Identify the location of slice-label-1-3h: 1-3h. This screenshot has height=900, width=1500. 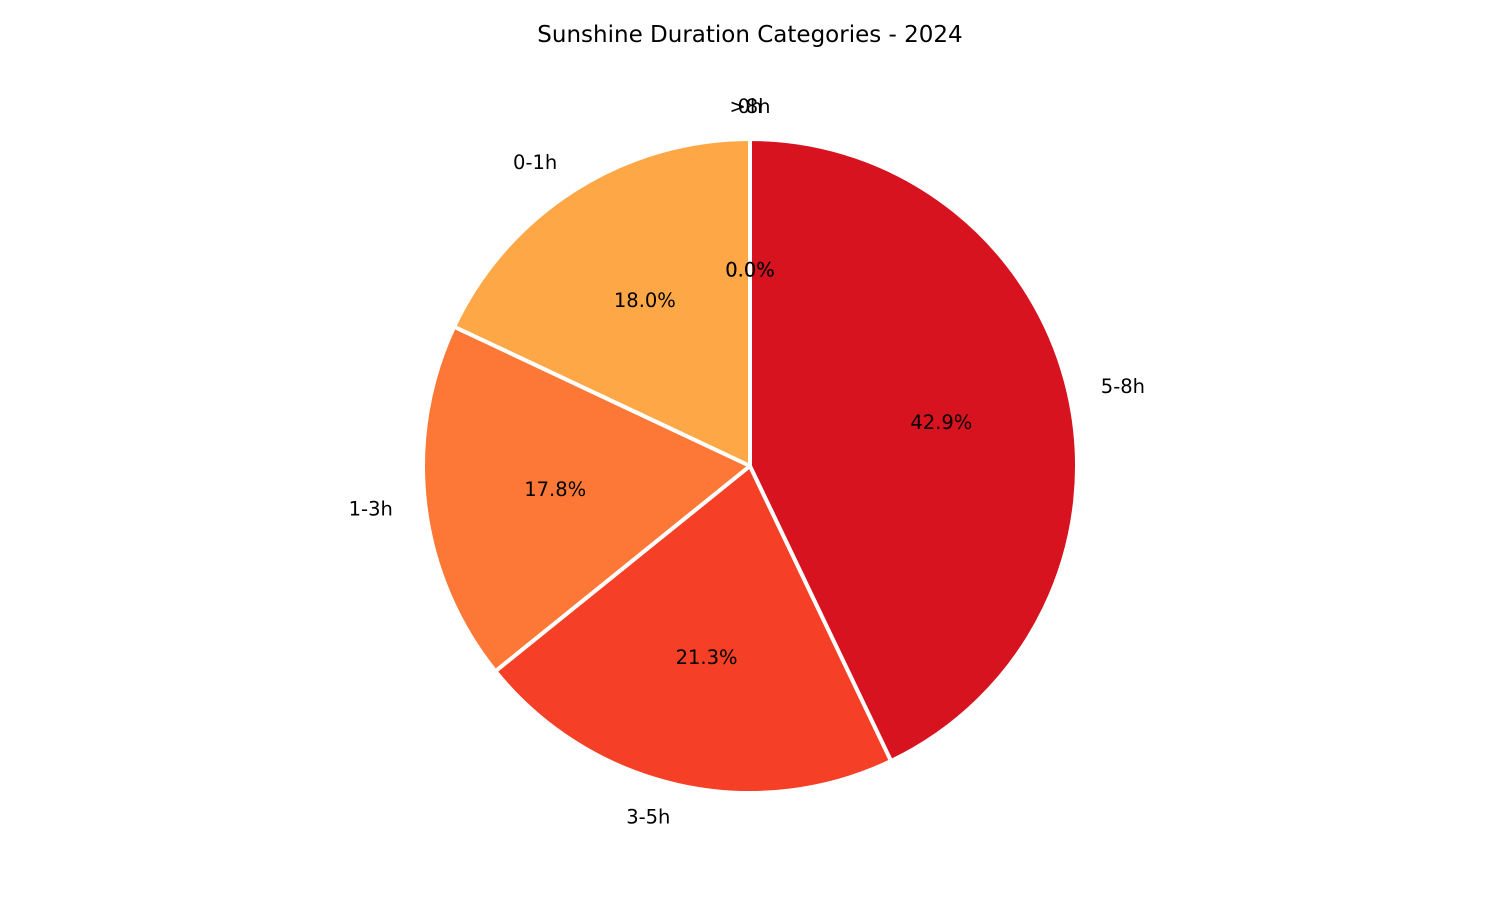
(371, 508).